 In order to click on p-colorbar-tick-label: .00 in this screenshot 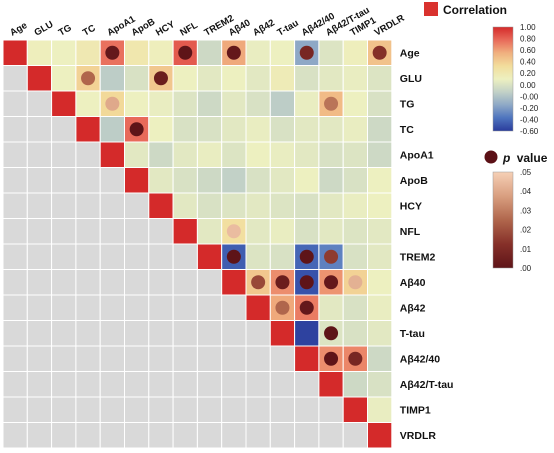, I will do `click(526, 268)`.